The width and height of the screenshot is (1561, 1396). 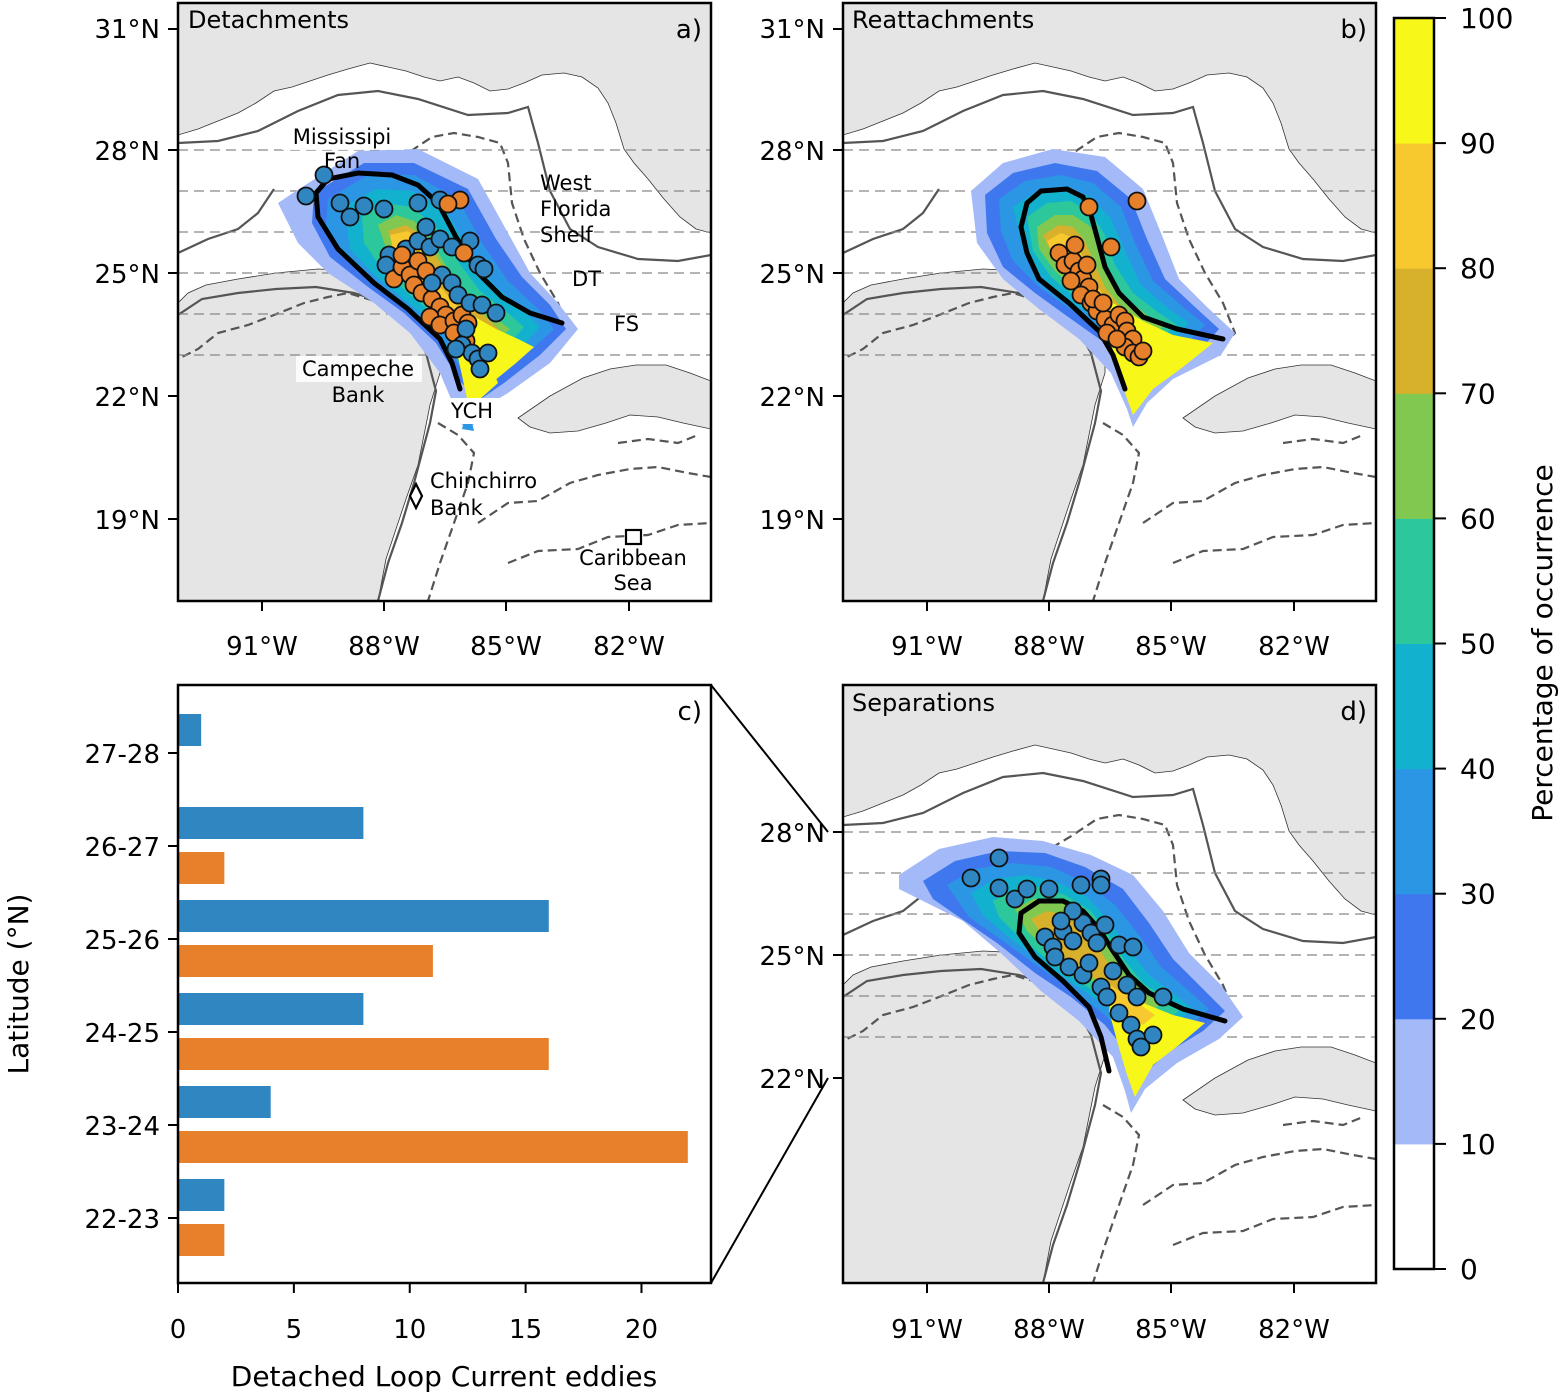 I want to click on y-category-label: 23-24, so click(x=122, y=1127).